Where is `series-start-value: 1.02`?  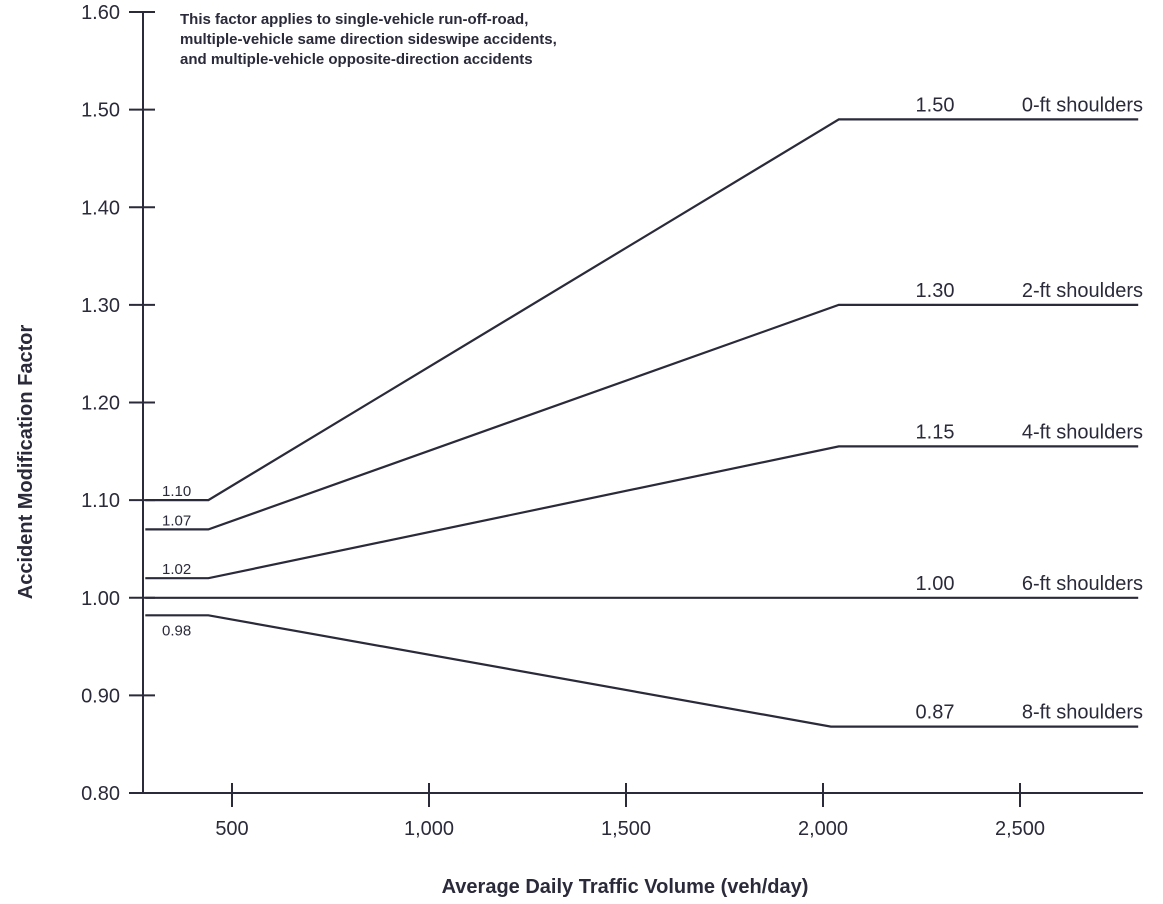 series-start-value: 1.02 is located at coordinates (176, 569).